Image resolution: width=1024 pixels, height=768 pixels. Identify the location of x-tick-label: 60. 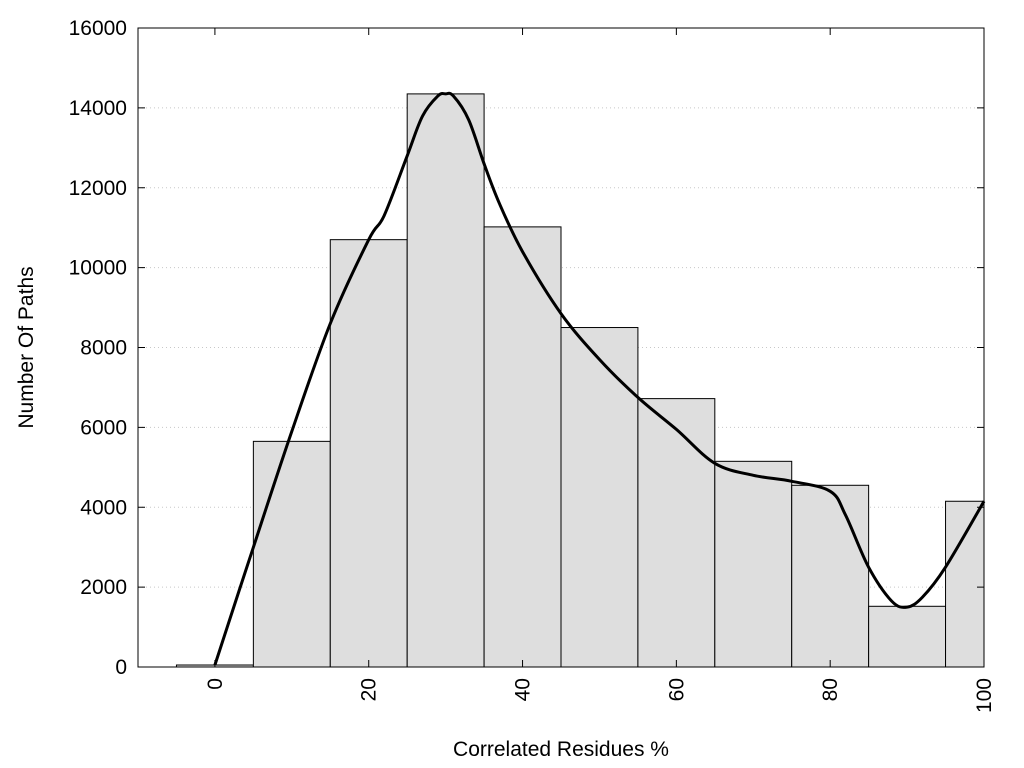
(676, 689).